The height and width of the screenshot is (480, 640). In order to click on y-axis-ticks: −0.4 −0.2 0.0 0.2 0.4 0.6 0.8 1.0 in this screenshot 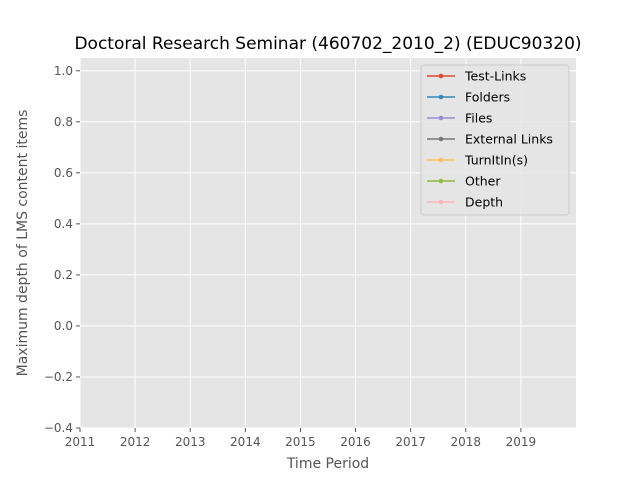, I will do `click(62, 249)`.